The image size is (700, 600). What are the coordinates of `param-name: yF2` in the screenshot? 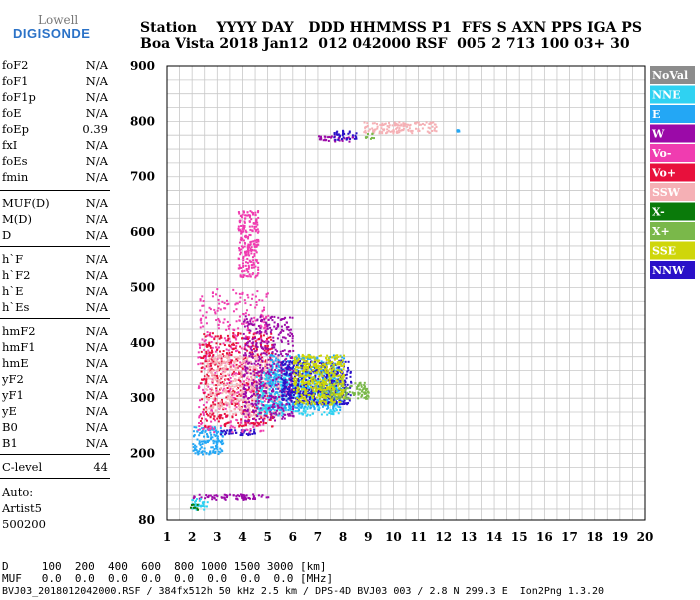 It's located at (13, 379).